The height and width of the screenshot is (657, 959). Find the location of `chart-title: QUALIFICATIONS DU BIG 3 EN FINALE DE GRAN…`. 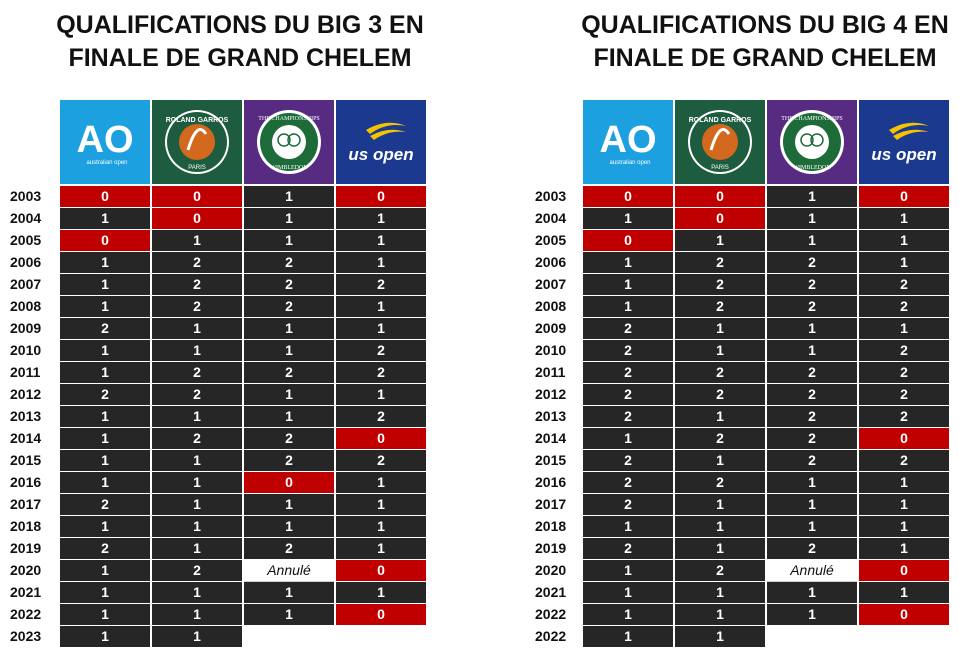

chart-title: QUALIFICATIONS DU BIG 3 EN FINALE DE GRAN… is located at coordinates (240, 42).